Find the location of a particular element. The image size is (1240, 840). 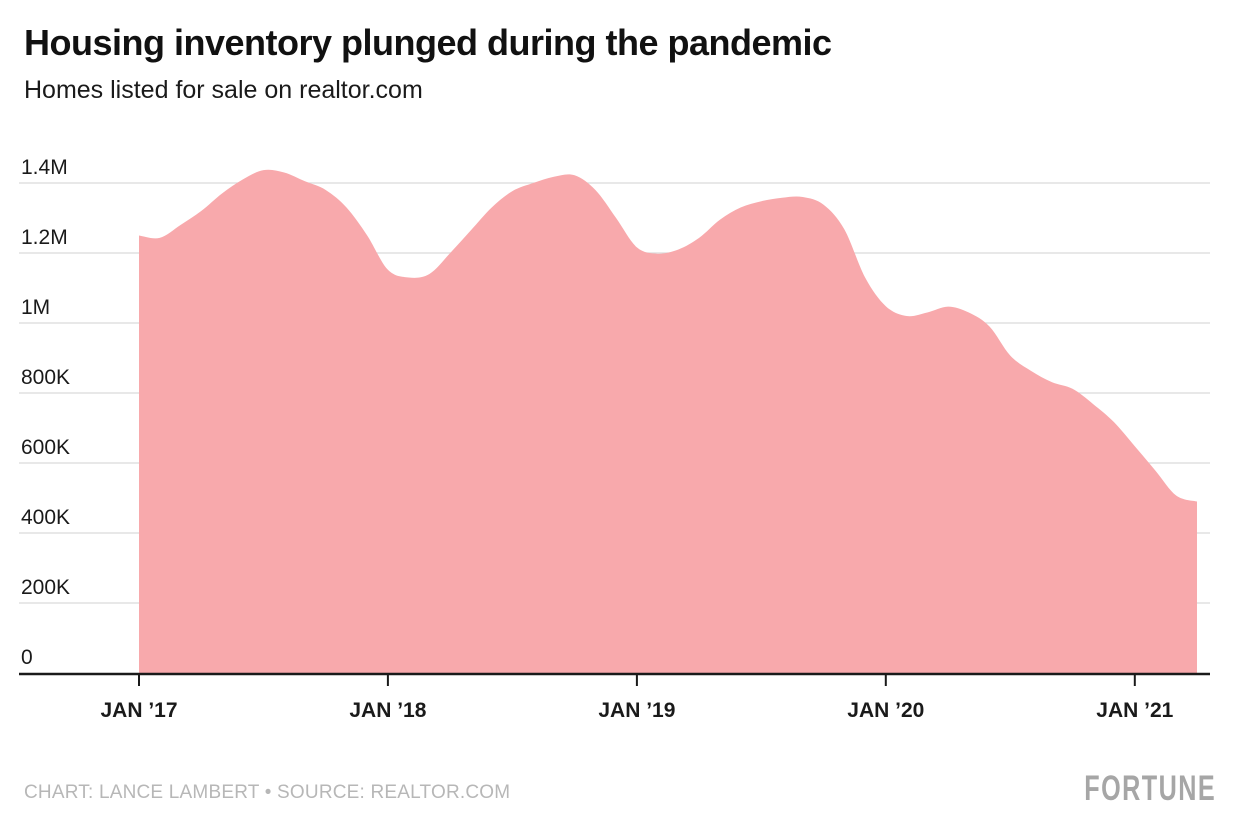

y-tick-label: 1.4M is located at coordinates (44, 167).